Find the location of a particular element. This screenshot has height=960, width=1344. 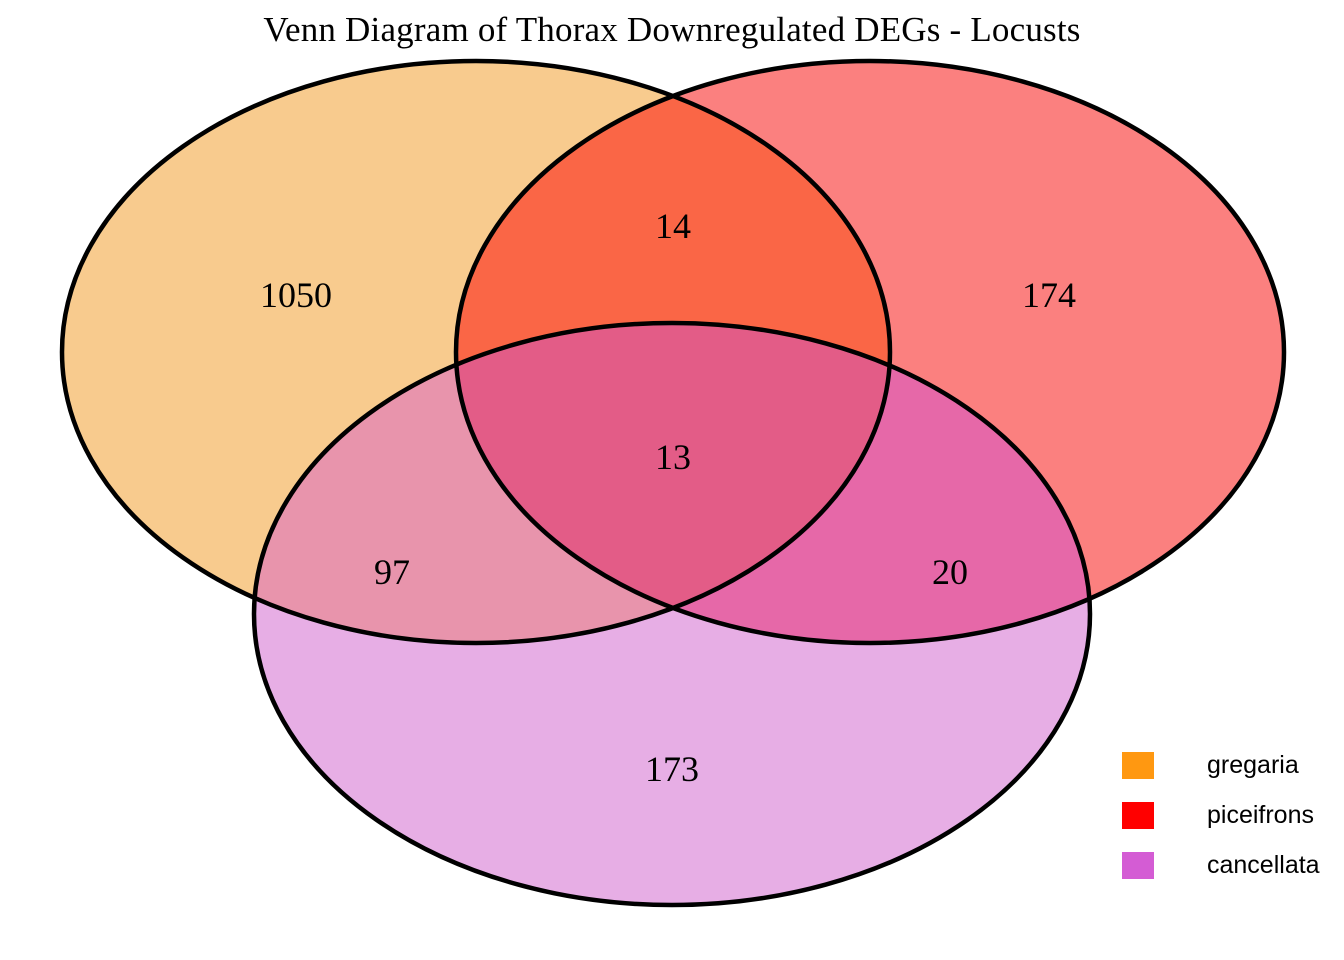

venn-count-gregaria-only: 1050 is located at coordinates (296, 295).